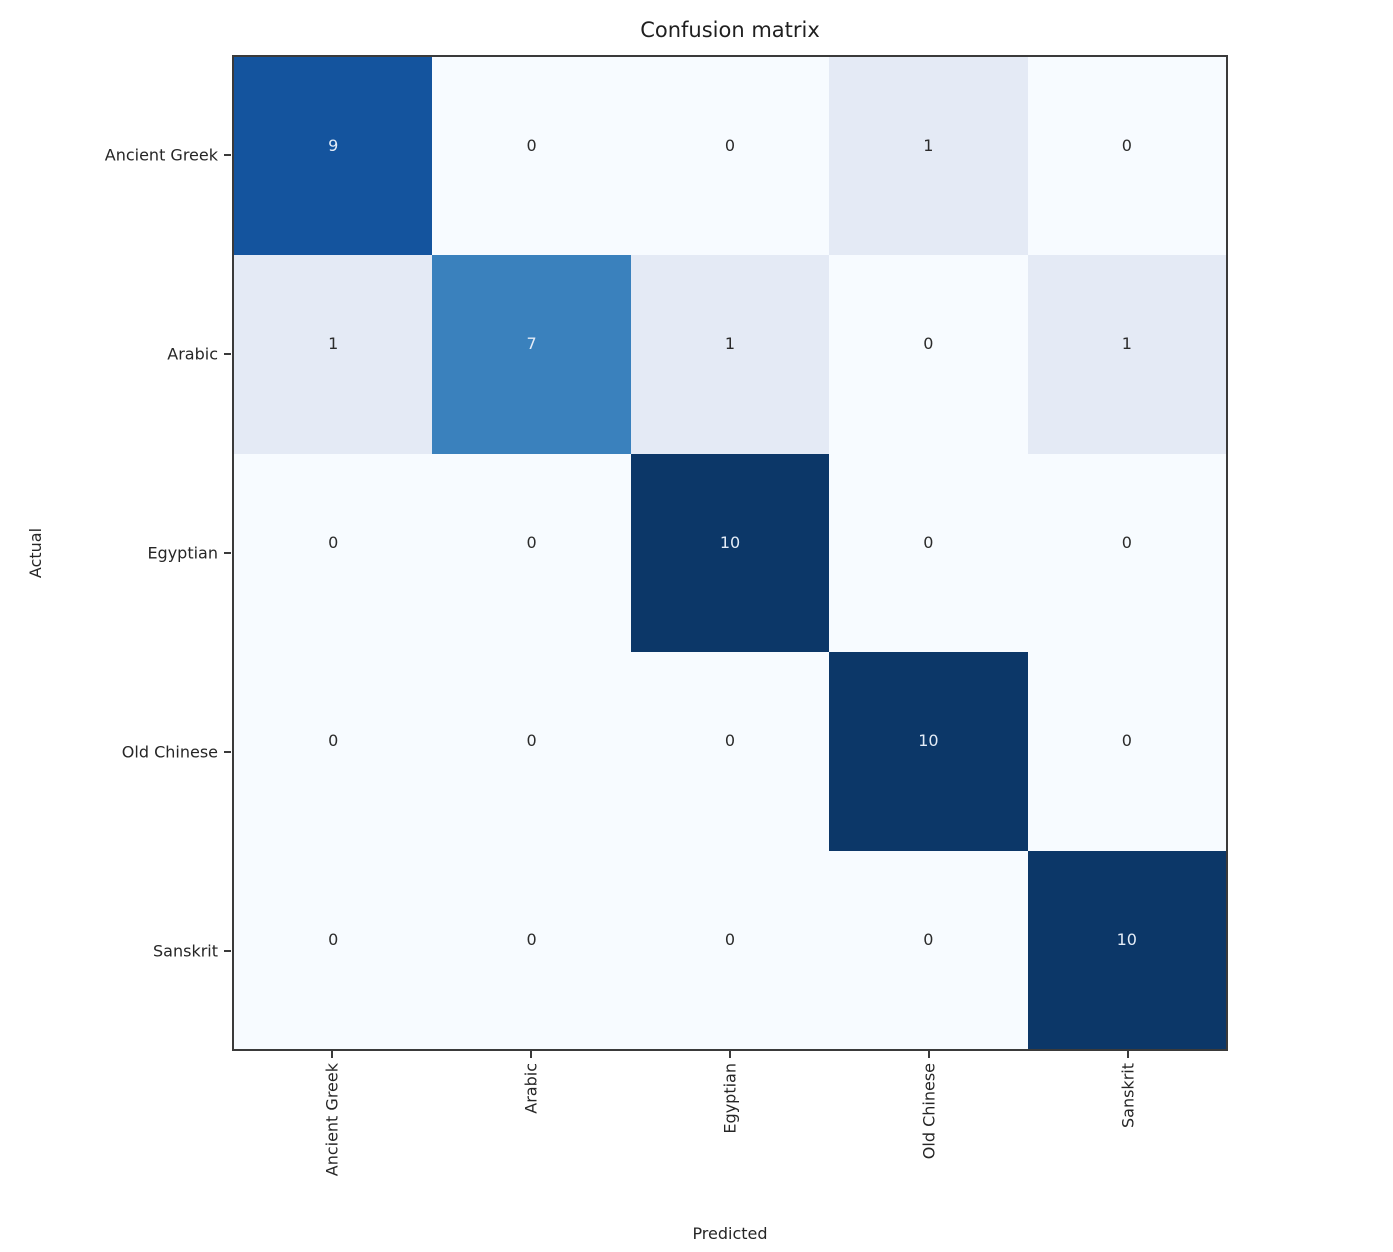 This screenshot has height=1252, width=1393. Describe the element at coordinates (531, 344) in the screenshot. I see `cell-value: 7` at that location.